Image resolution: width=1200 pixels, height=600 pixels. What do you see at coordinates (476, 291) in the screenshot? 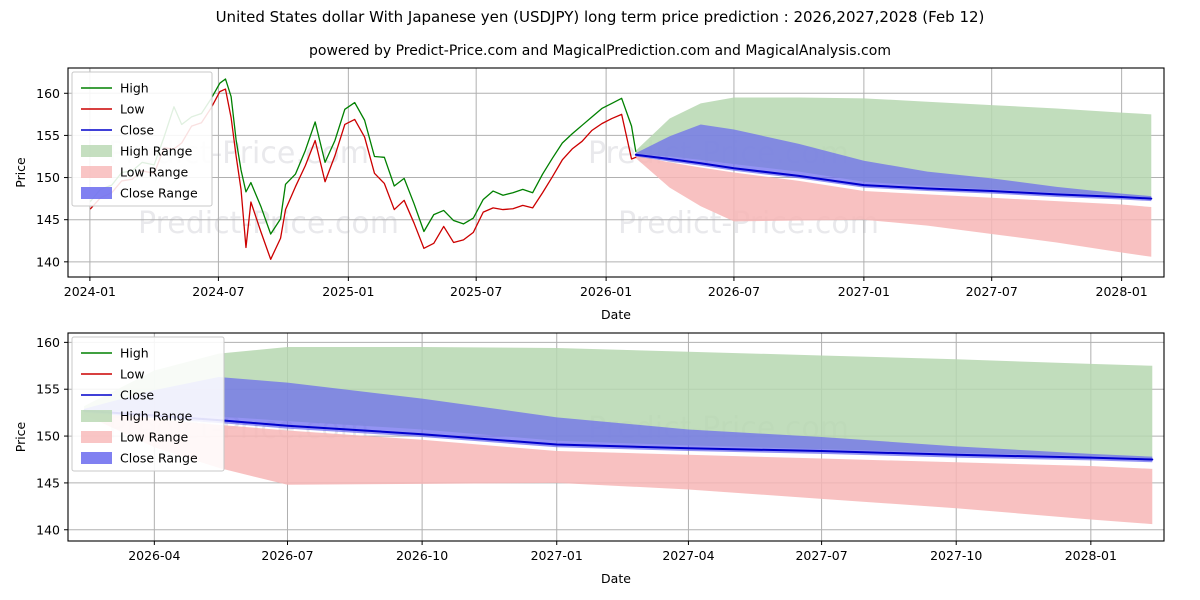
I see `xtick-label: 2025-07` at bounding box center [476, 291].